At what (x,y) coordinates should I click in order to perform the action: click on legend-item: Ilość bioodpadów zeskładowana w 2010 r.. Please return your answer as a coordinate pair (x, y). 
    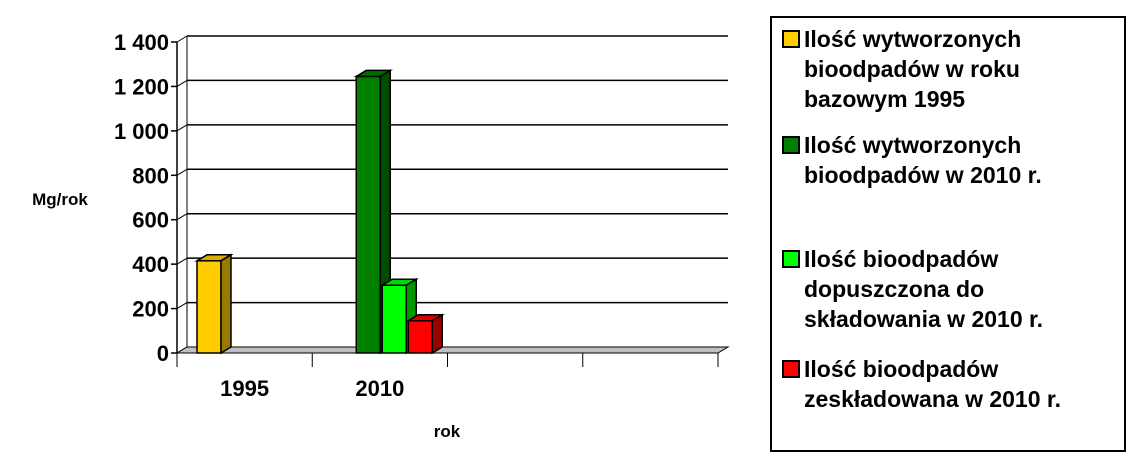
    Looking at the image, I should click on (921, 384).